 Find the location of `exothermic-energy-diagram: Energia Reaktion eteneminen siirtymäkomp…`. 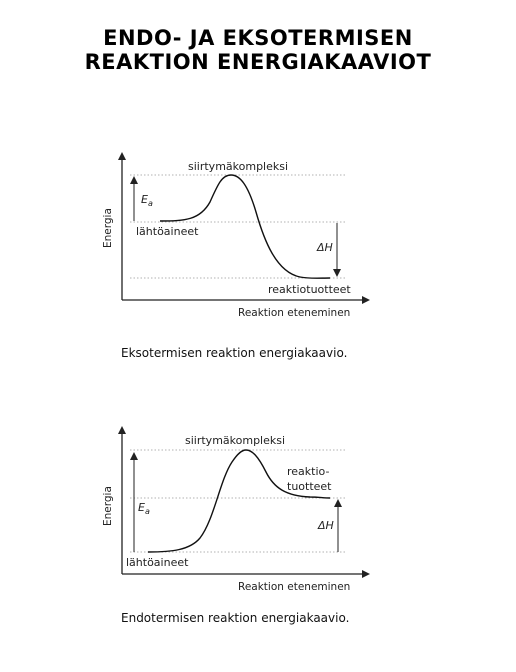

exothermic-energy-diagram: Energia Reaktion eteneminen siirtymäkomp… is located at coordinates (236, 235).